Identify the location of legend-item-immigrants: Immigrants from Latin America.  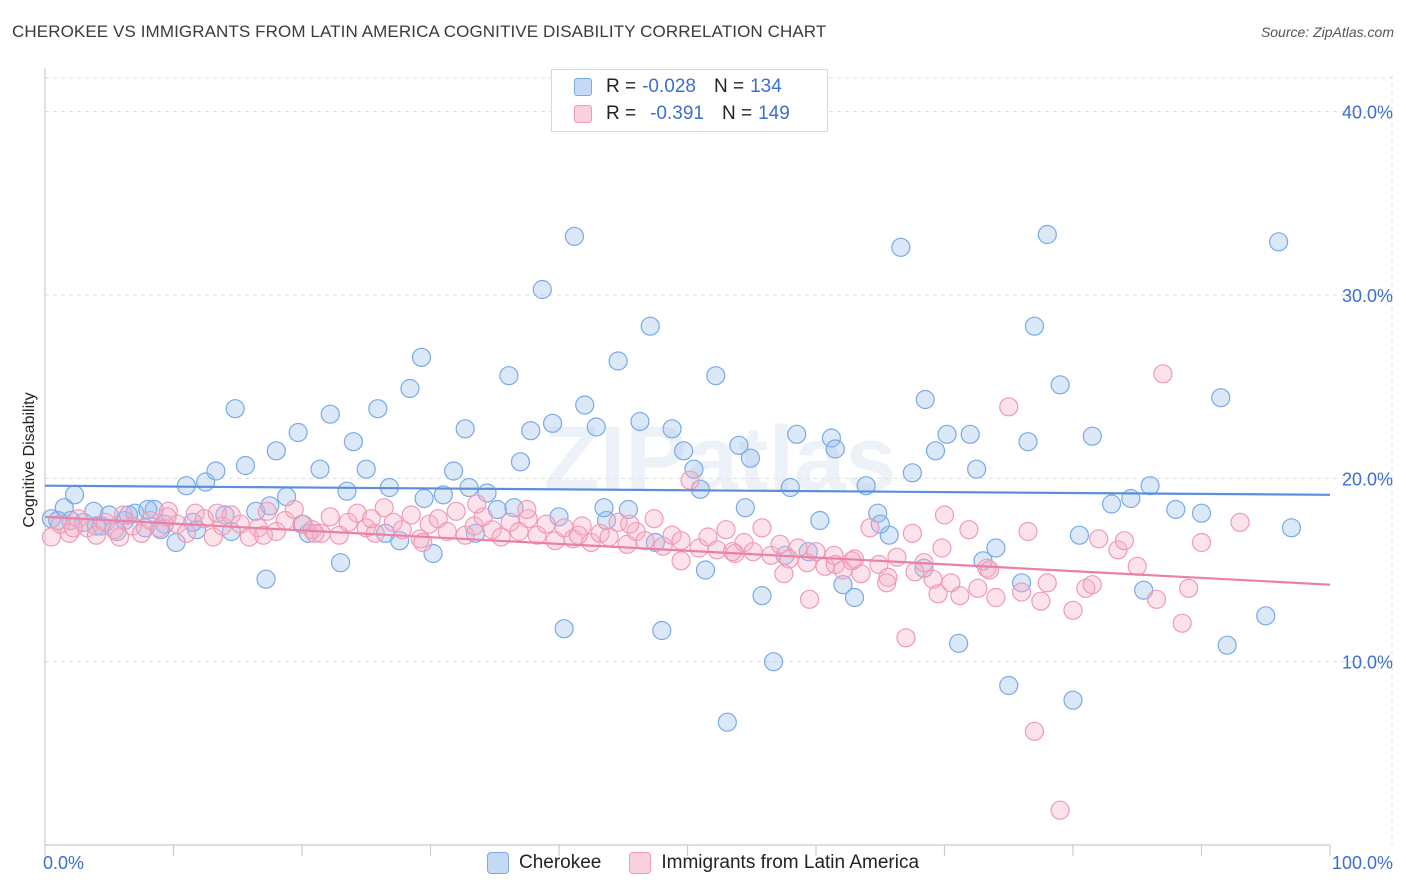
(774, 863).